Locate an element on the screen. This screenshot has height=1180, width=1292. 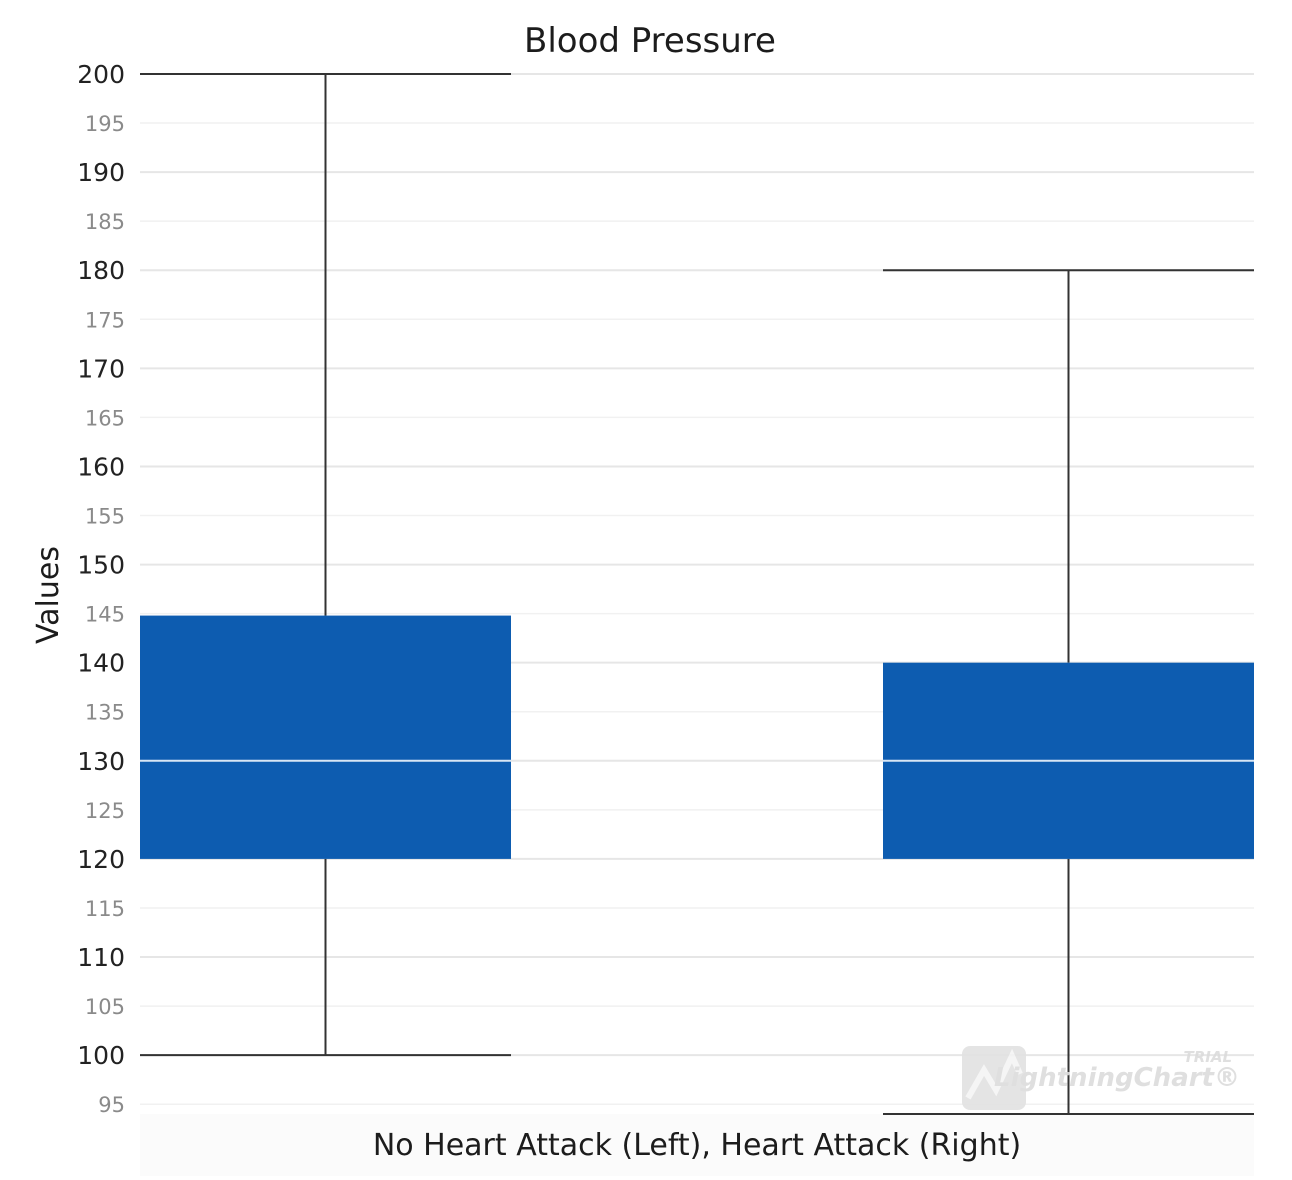
y-tick-label: 150 is located at coordinates (101, 565).